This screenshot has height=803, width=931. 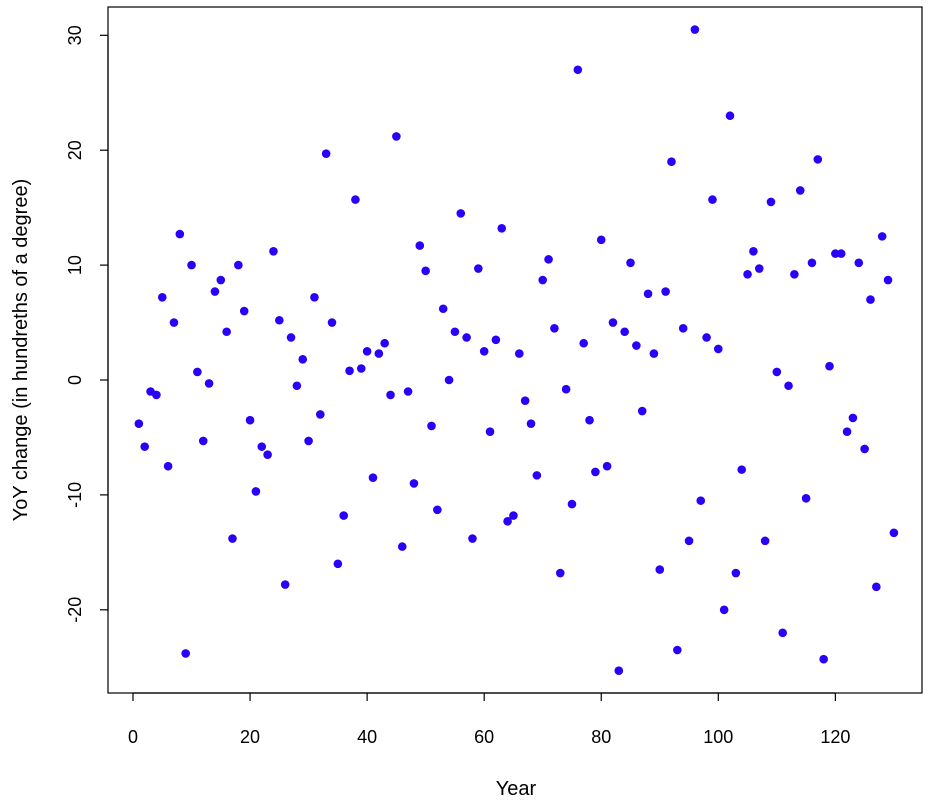 I want to click on x-tick-label: 60, so click(x=484, y=737).